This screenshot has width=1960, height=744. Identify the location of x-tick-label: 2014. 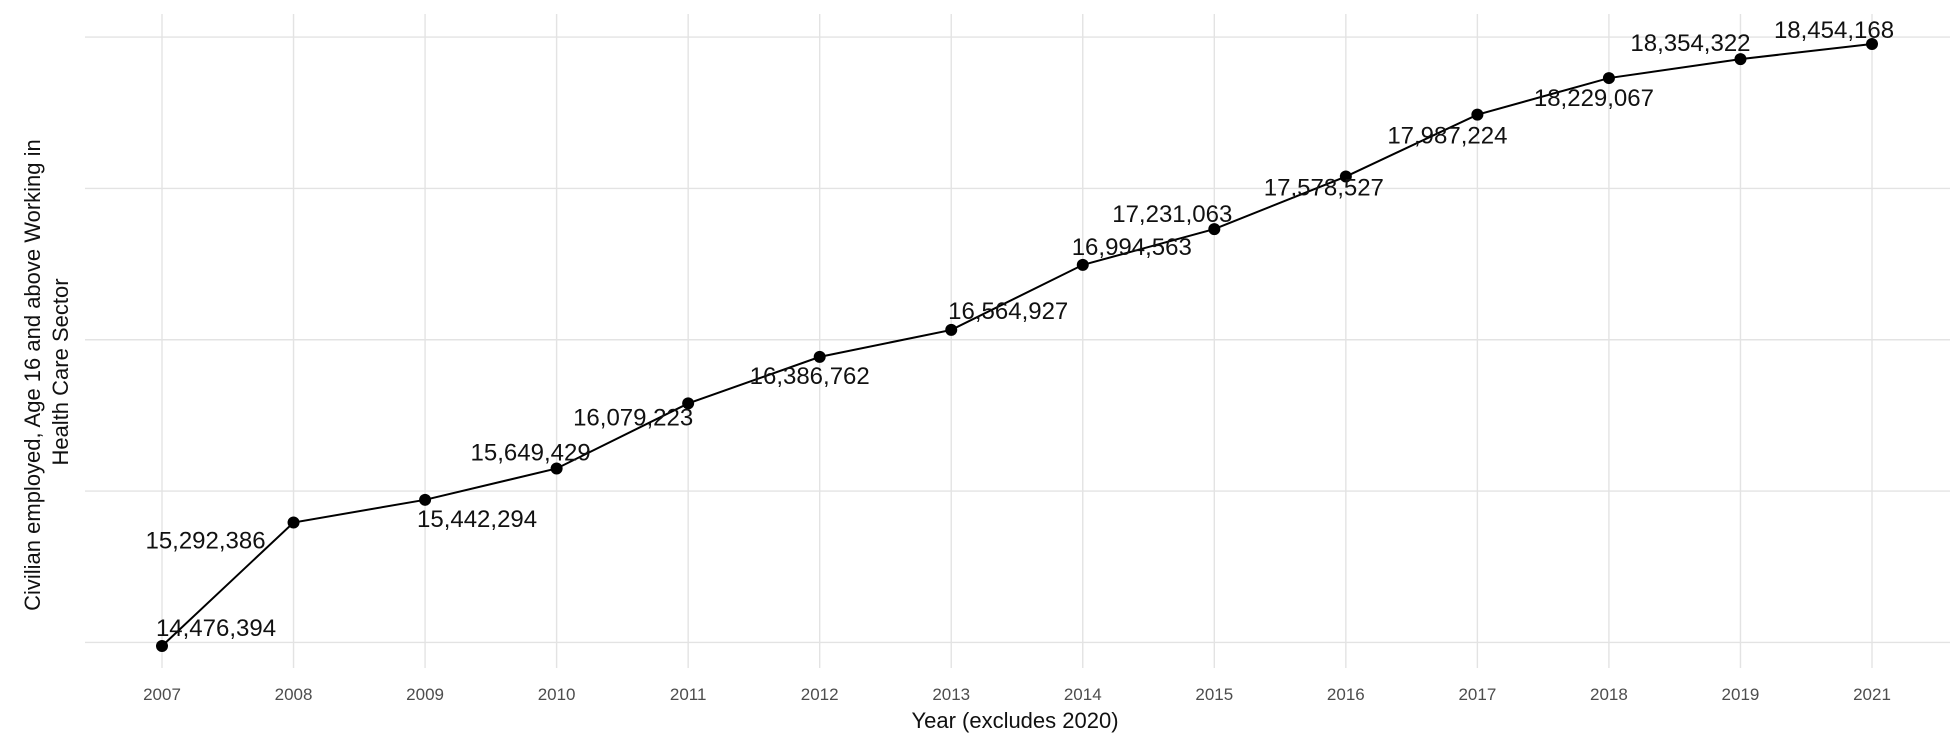
(1083, 694).